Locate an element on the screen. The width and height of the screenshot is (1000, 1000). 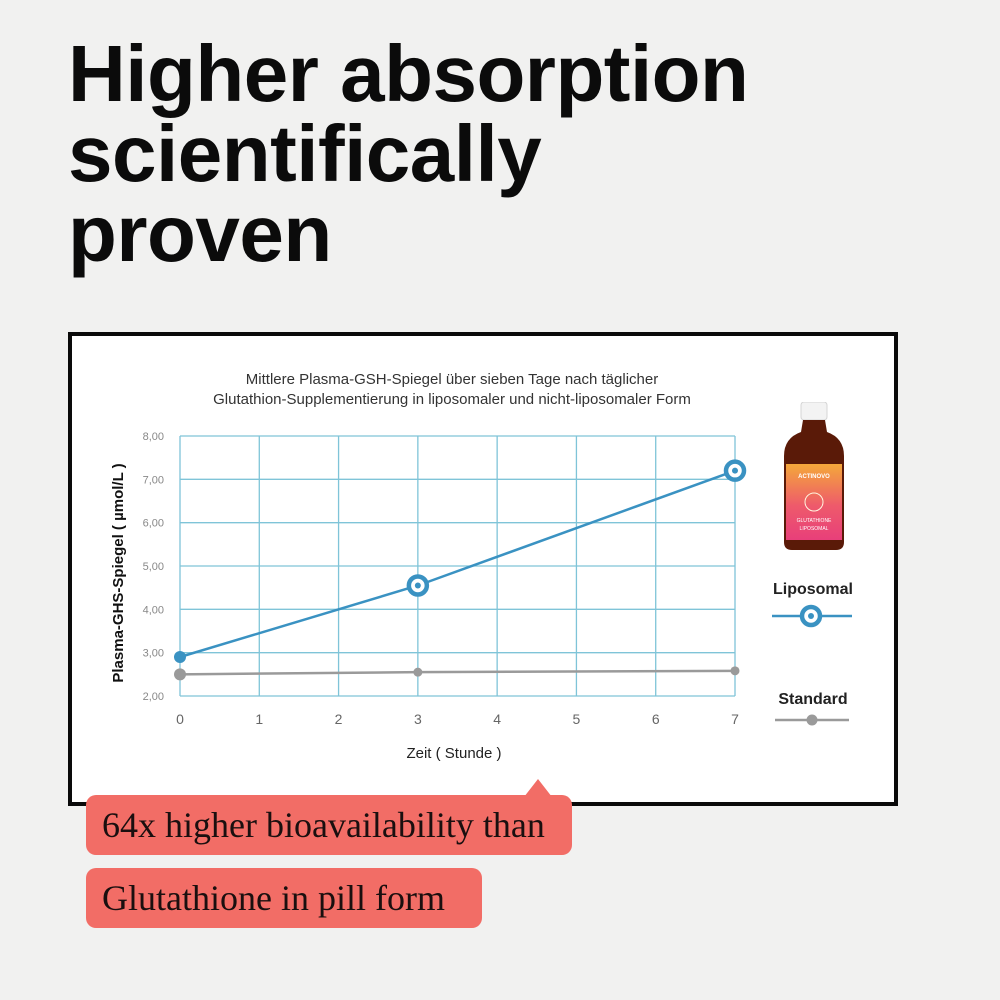
legend-liposomal-marker is located at coordinates (812, 616).